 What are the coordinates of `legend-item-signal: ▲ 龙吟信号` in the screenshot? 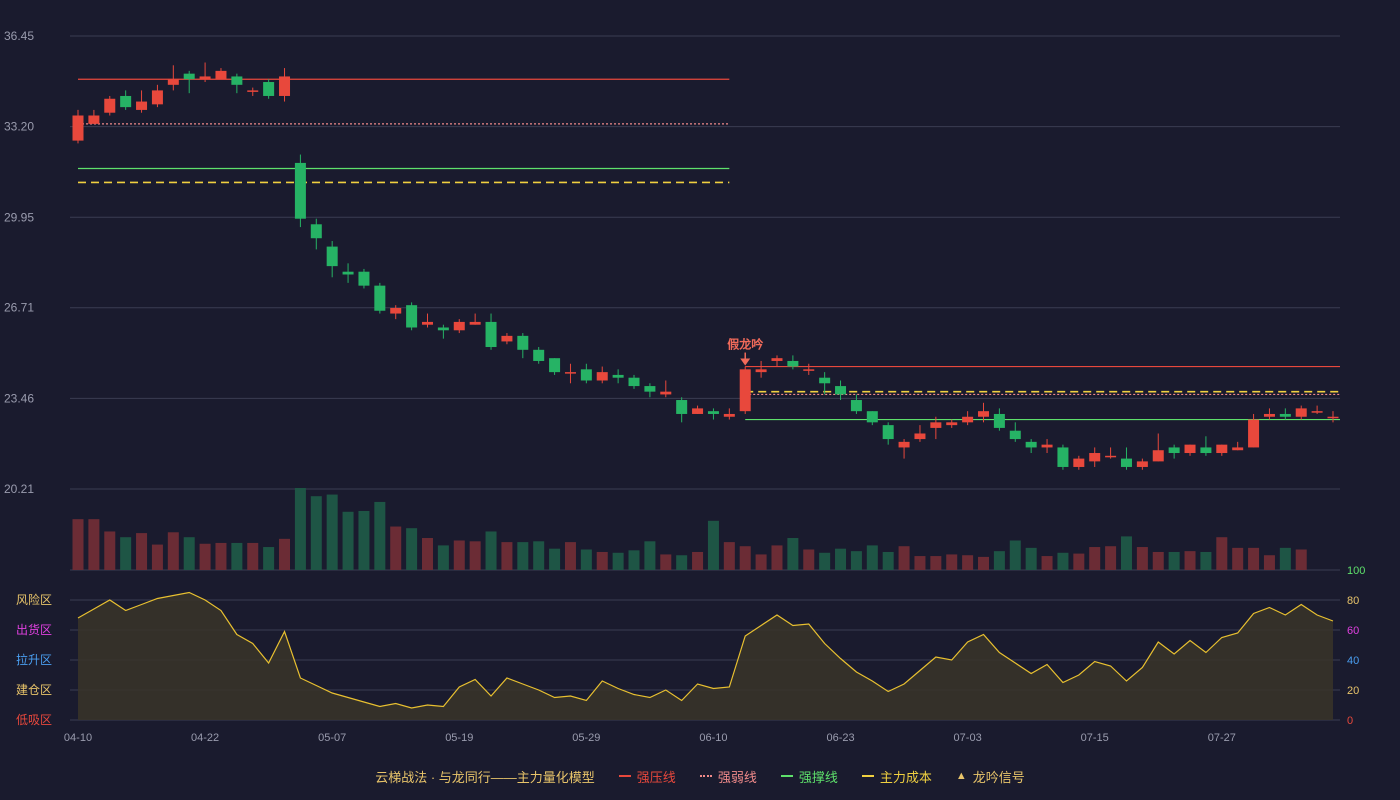 It's located at (990, 776).